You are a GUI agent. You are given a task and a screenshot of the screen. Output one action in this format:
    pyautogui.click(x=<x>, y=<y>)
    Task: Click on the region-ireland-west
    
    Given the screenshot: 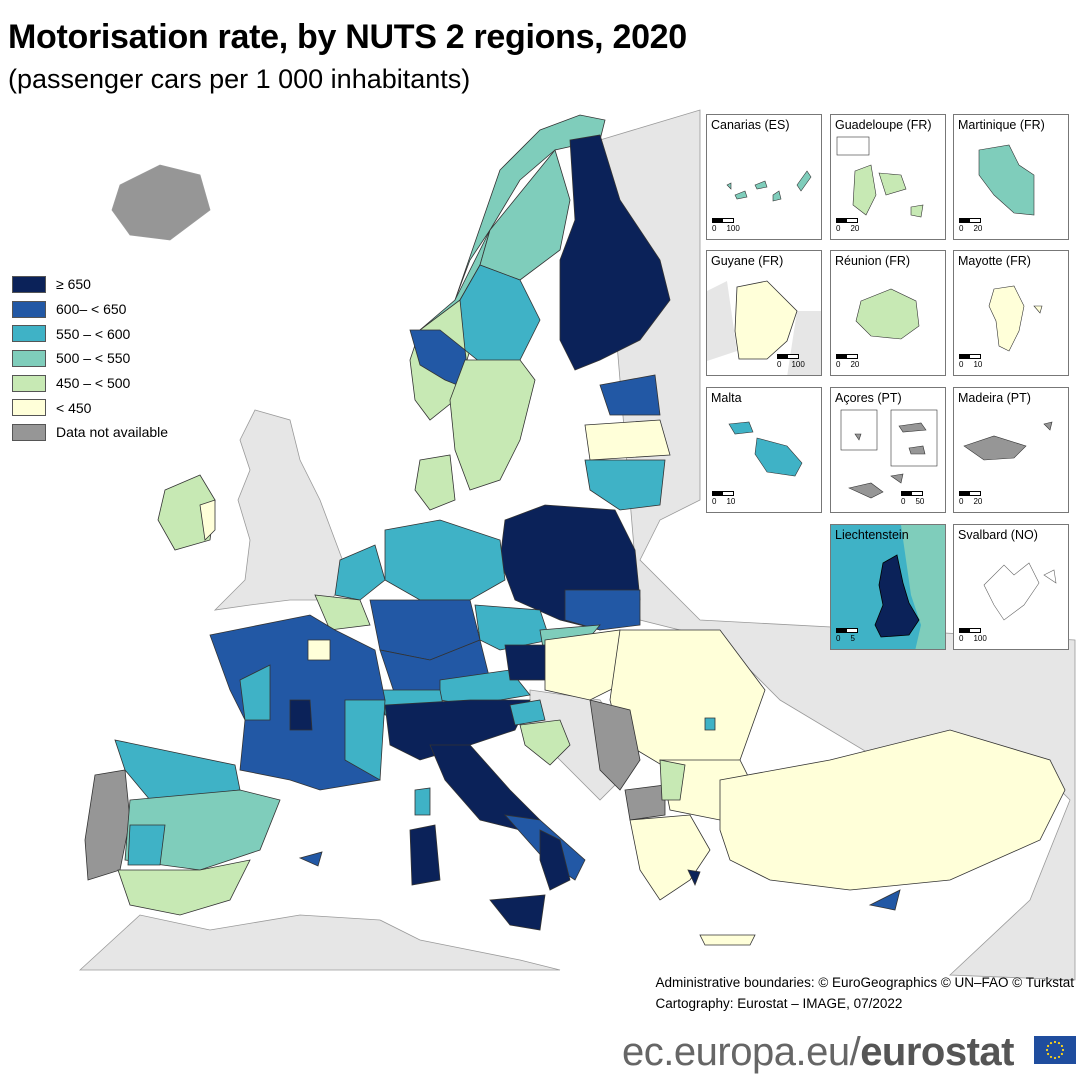 What is the action you would take?
    pyautogui.click(x=186, y=512)
    